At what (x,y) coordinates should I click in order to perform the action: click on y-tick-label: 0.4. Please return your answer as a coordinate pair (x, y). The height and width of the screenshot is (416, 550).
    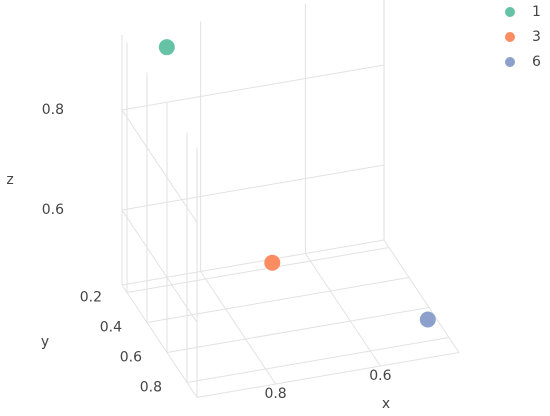
    Looking at the image, I should click on (111, 328).